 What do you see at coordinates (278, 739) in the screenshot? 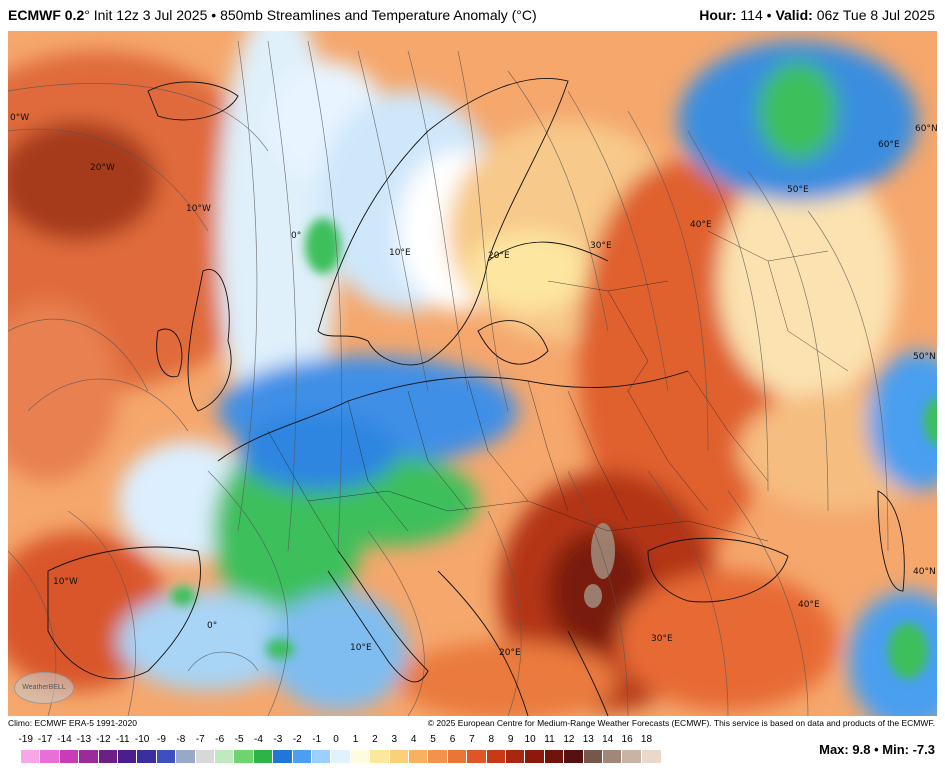
I see `legend-tick-label: -3` at bounding box center [278, 739].